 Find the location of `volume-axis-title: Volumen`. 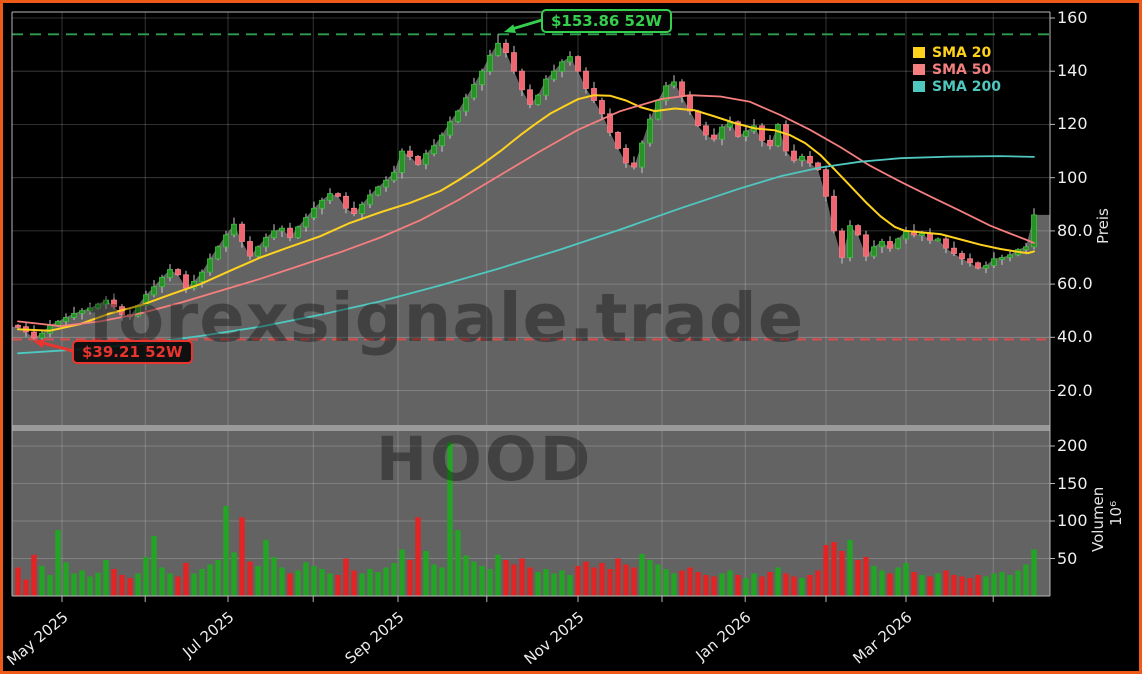

volume-axis-title: Volumen is located at coordinates (1098, 519).